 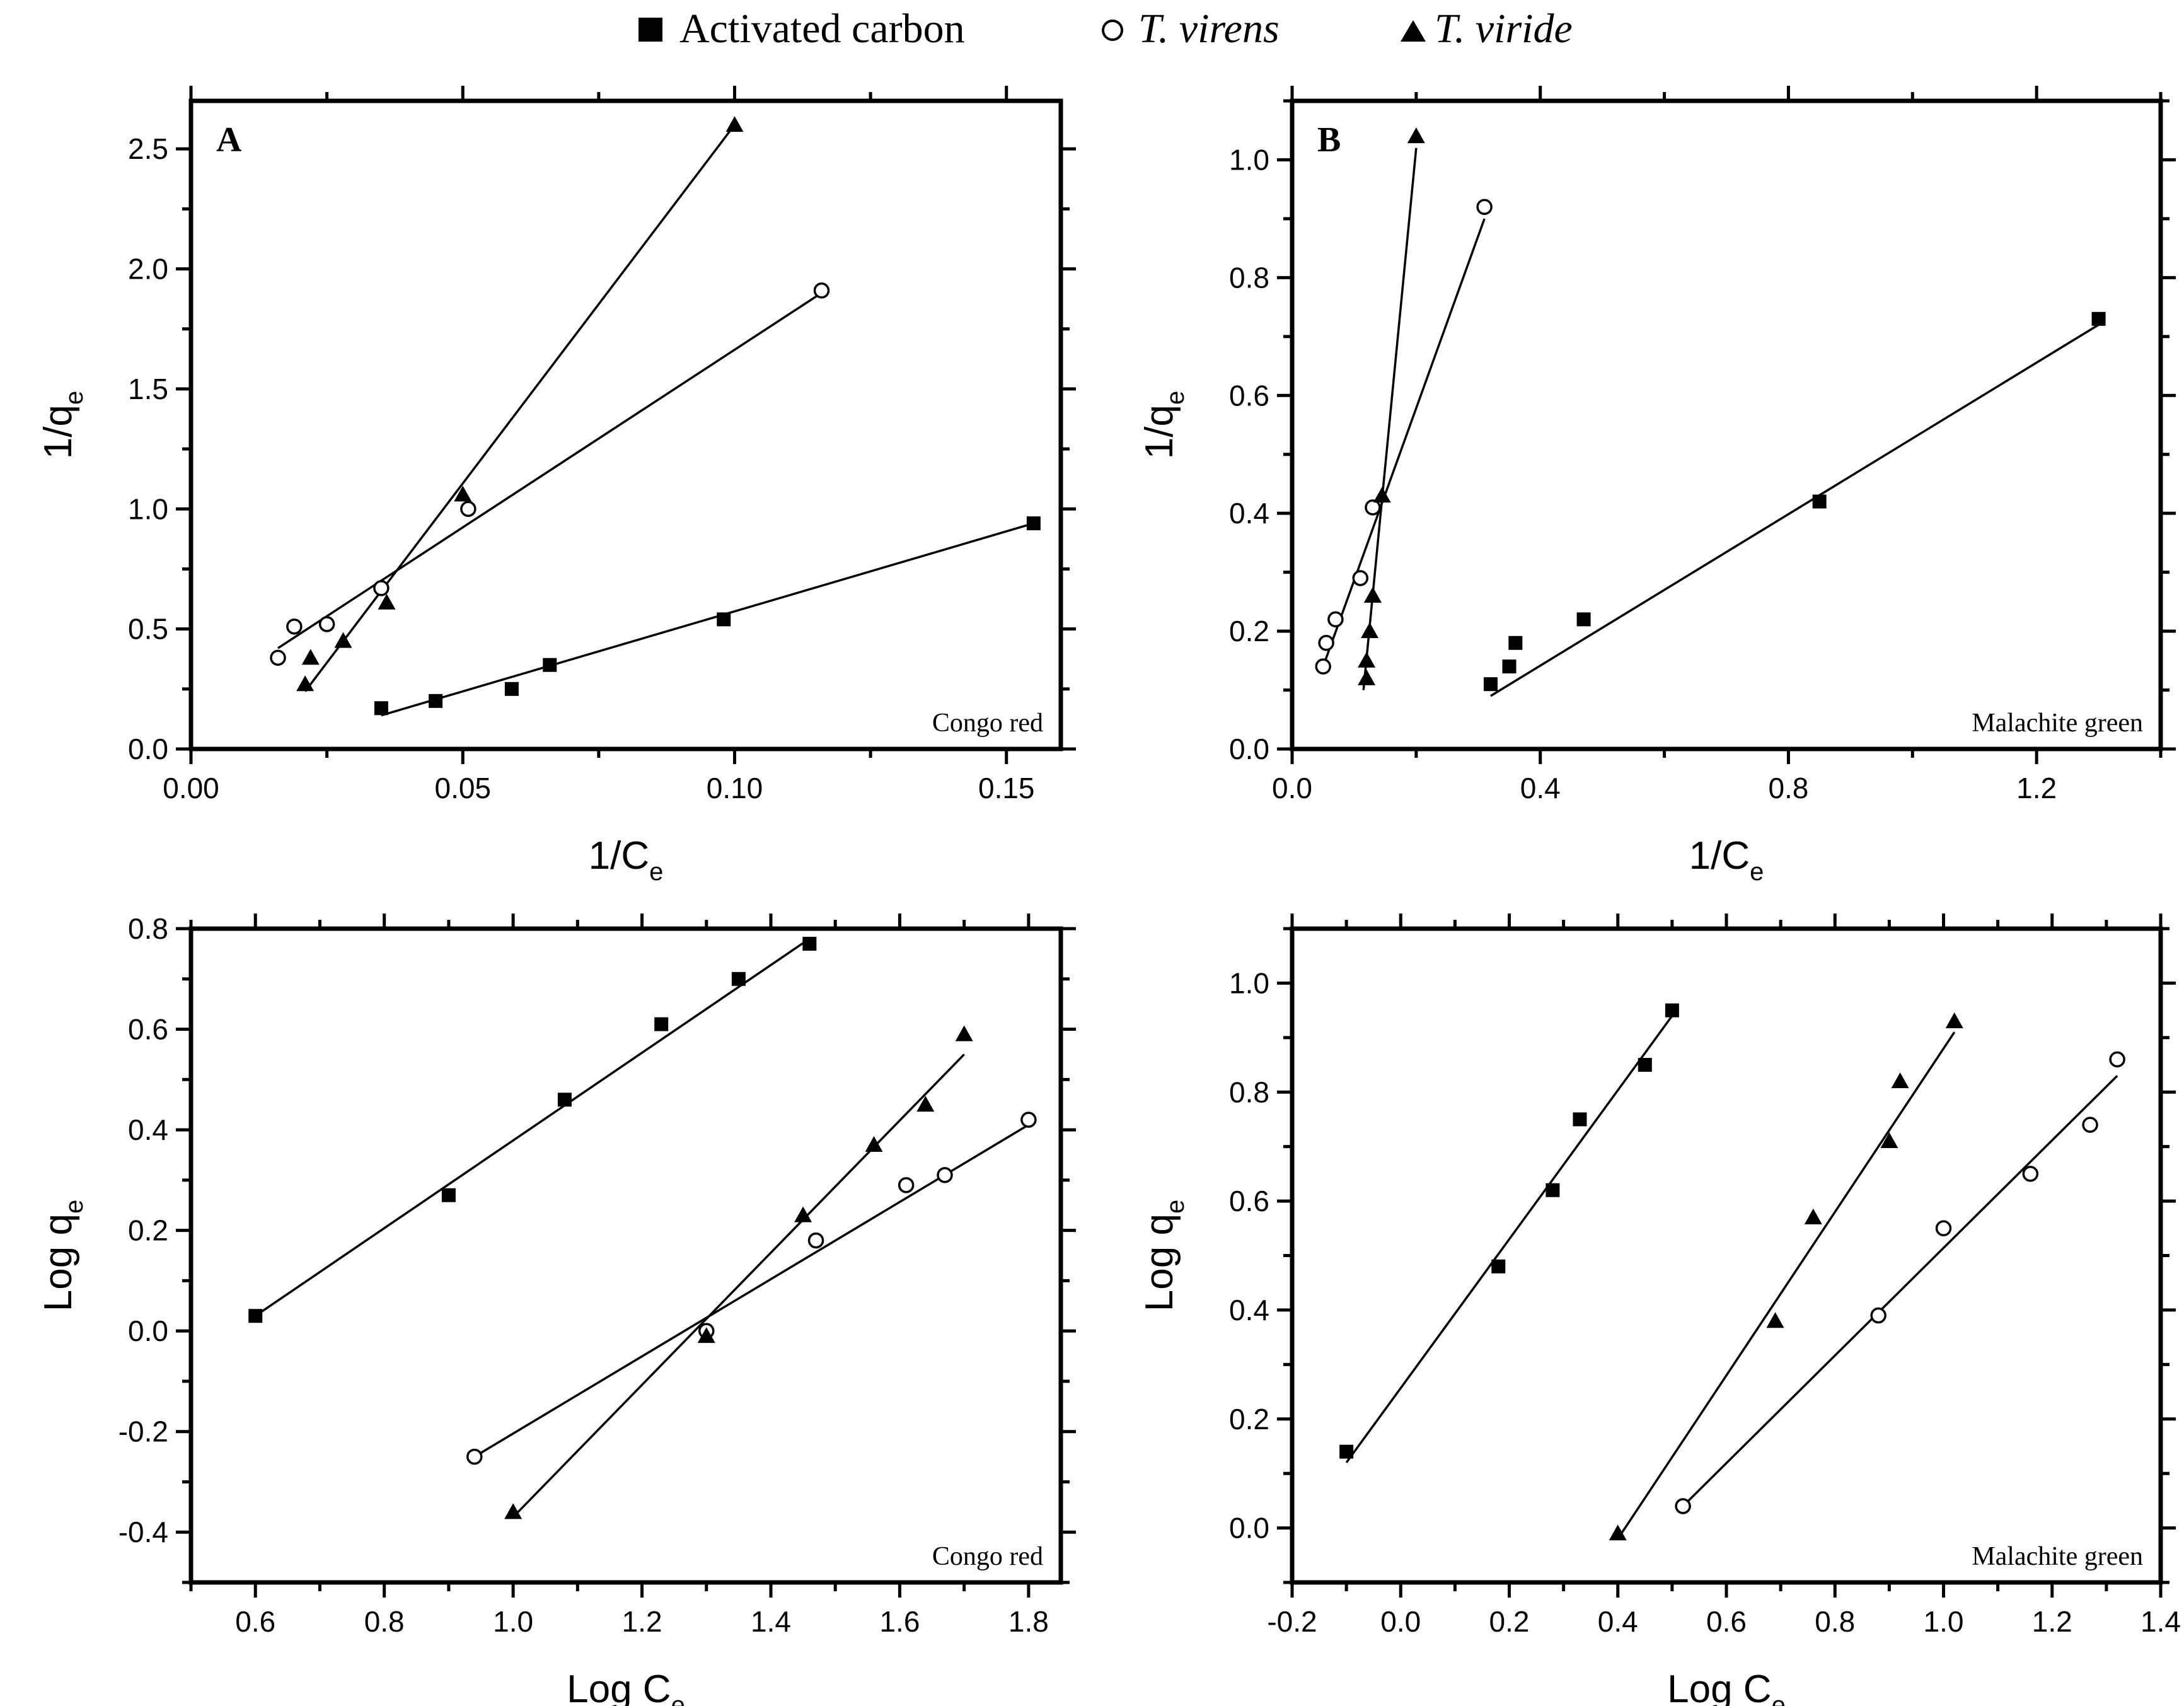 What do you see at coordinates (143, 1532) in the screenshot?
I see `y-tick-label: -0.4` at bounding box center [143, 1532].